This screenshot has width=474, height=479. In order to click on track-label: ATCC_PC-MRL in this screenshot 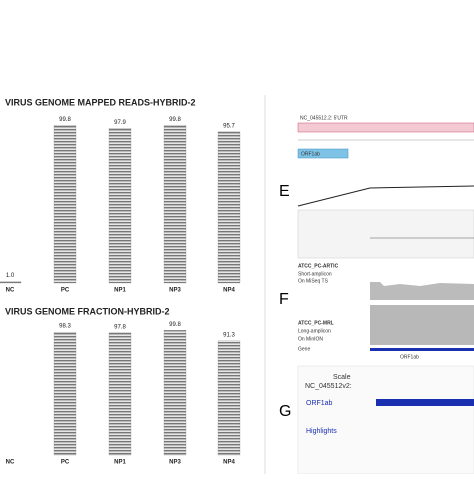, I will do `click(316, 323)`.